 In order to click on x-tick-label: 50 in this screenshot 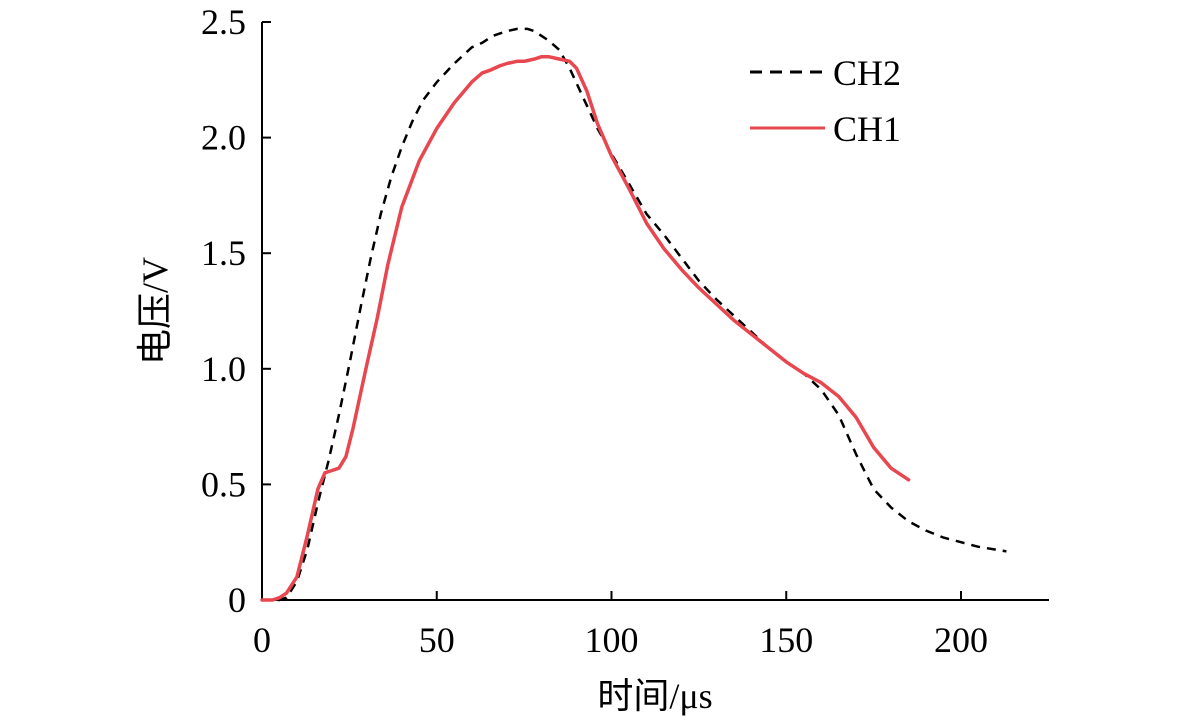, I will do `click(437, 640)`.